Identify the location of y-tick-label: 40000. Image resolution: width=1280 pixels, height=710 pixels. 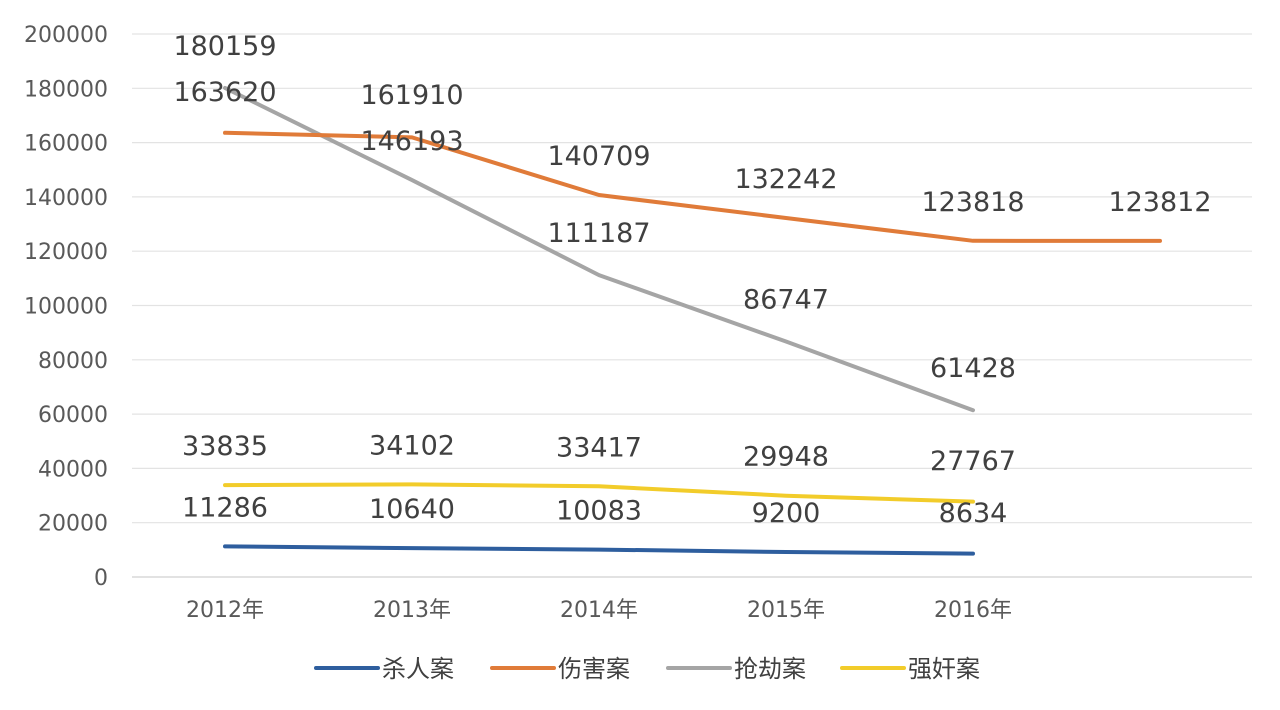
(73, 469).